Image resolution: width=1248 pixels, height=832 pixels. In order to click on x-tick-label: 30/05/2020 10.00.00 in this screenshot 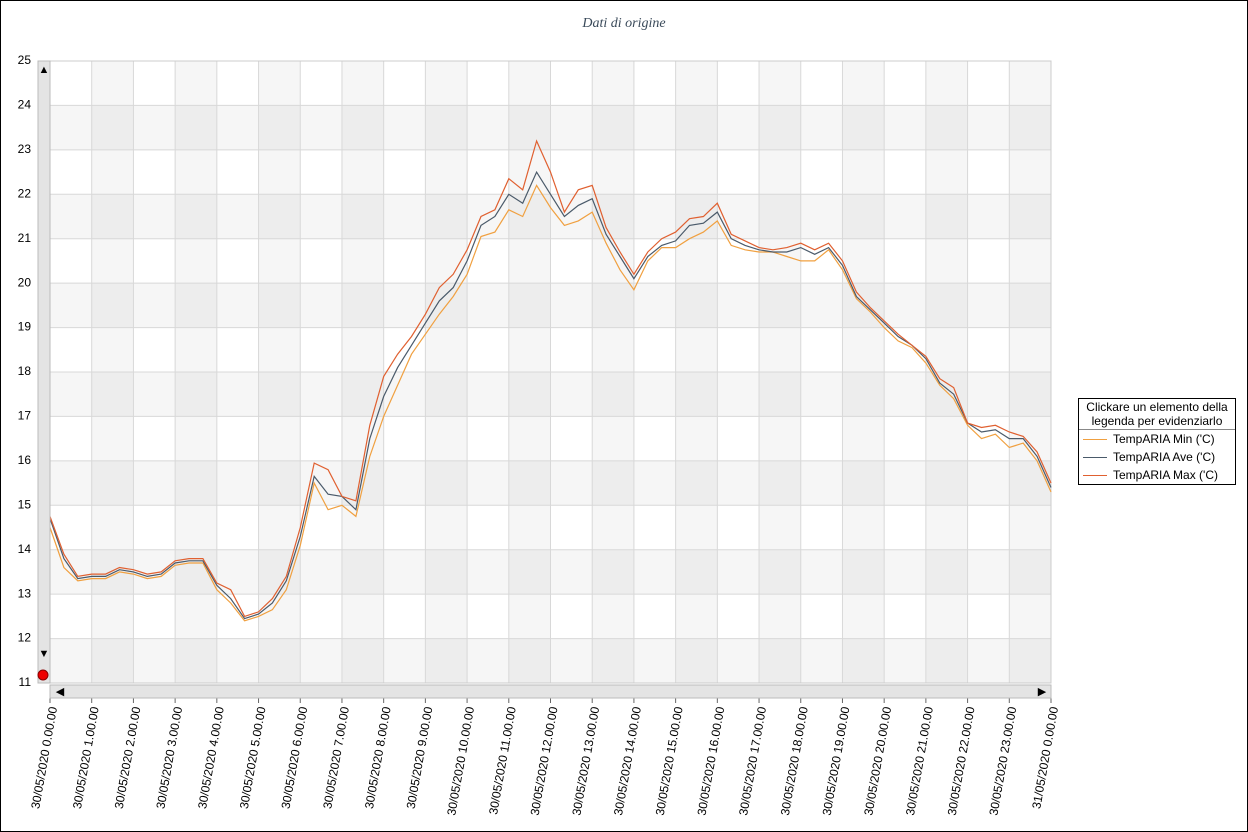, I will do `click(460, 760)`.